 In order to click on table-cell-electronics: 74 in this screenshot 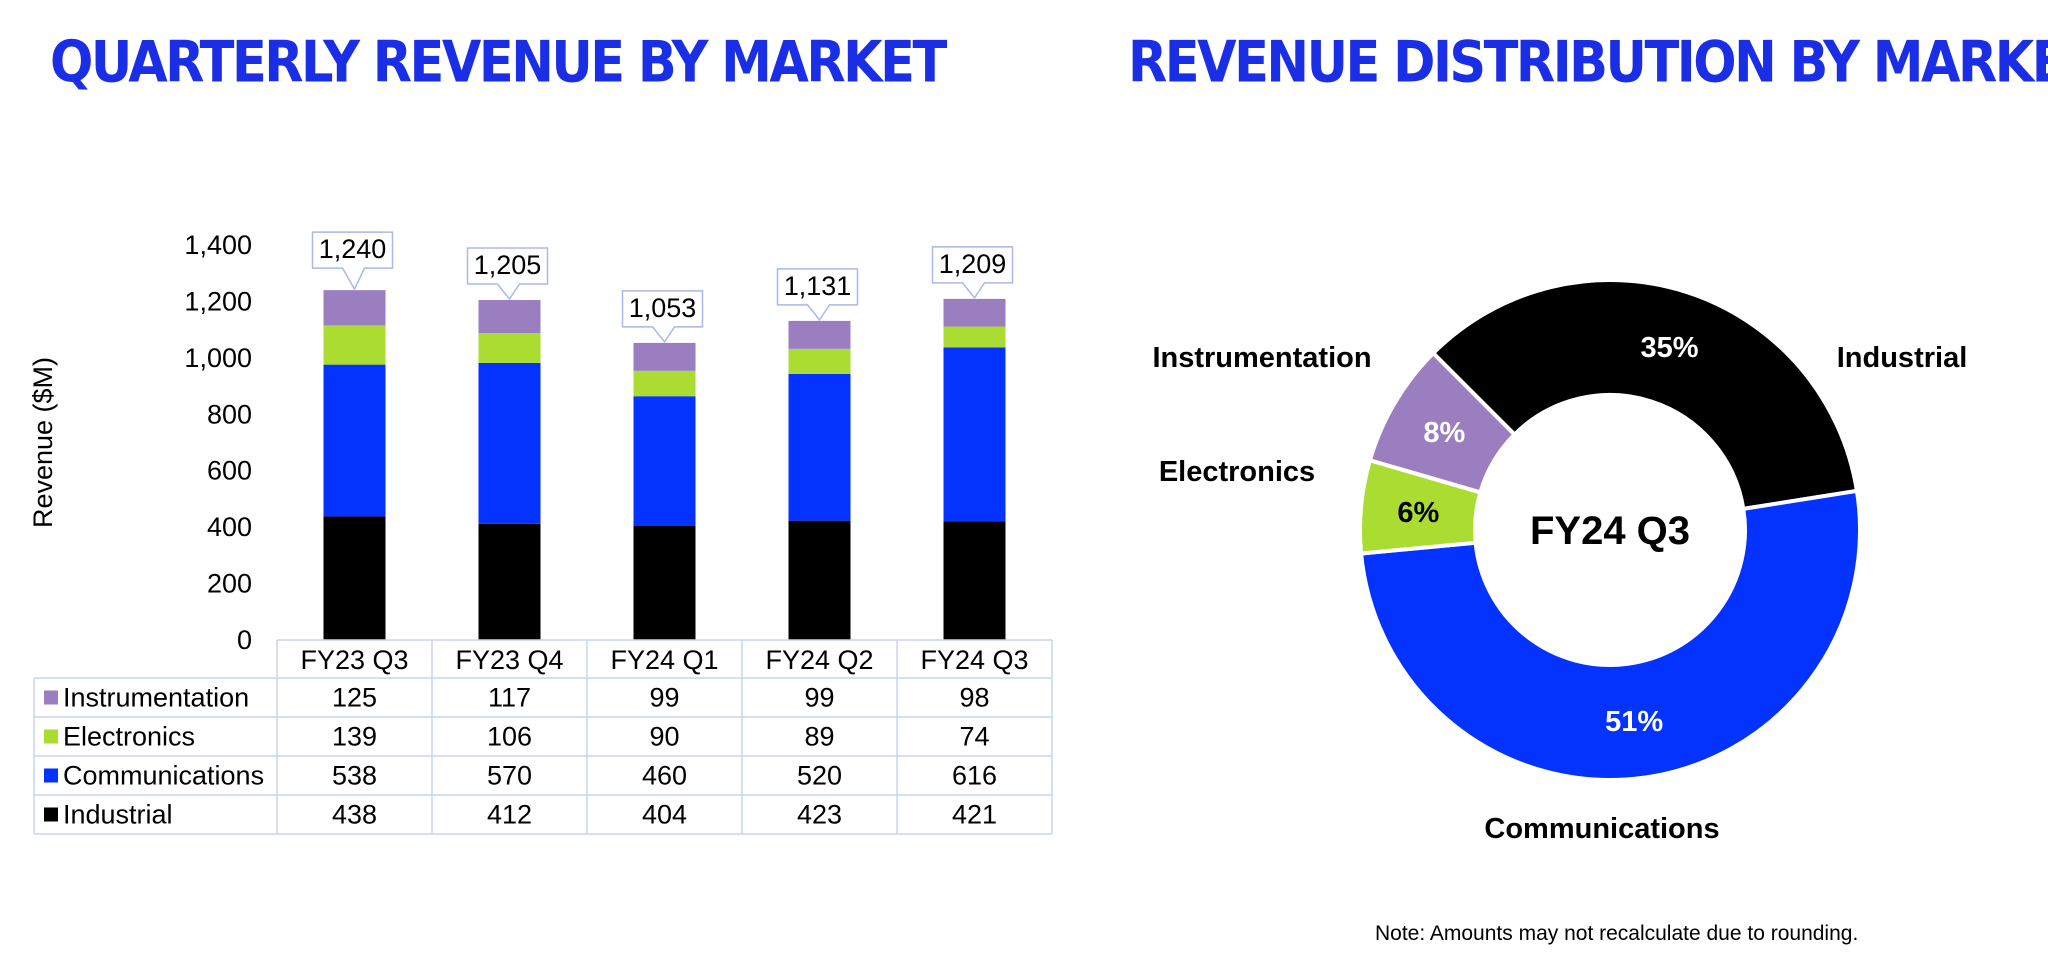, I will do `click(974, 737)`.